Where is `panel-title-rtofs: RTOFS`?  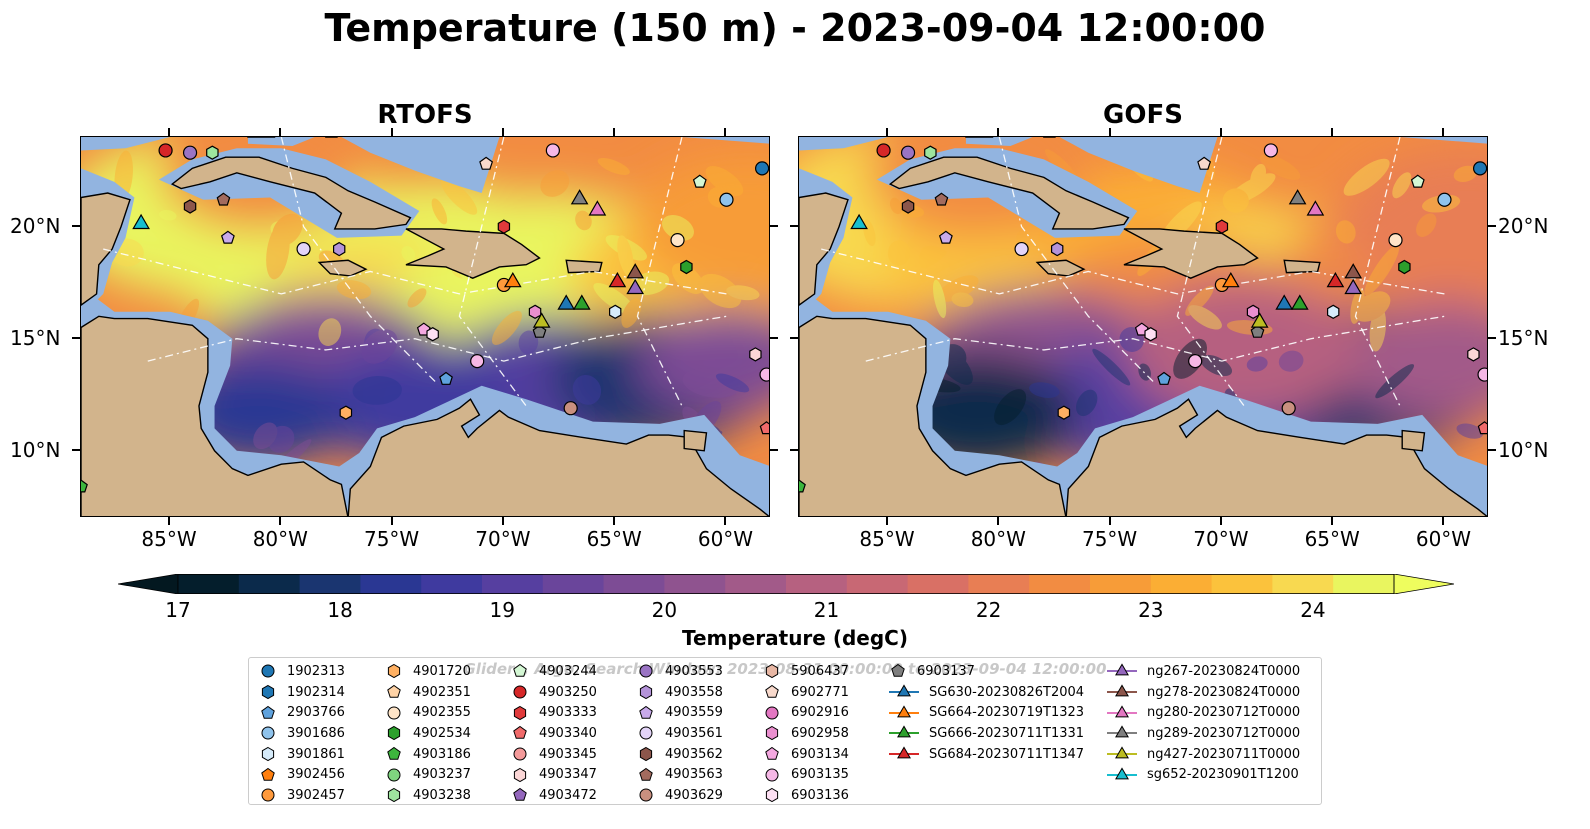
panel-title-rtofs: RTOFS is located at coordinates (425, 115).